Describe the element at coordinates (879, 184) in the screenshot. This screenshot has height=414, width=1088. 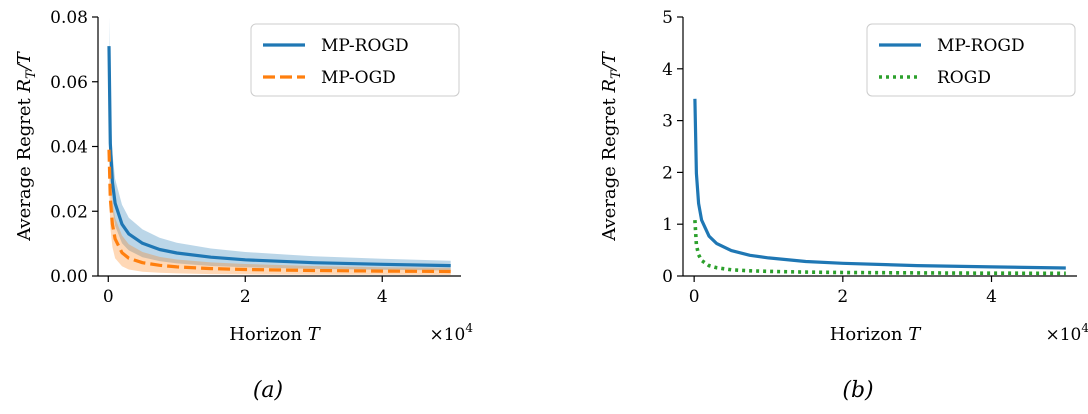
I see `series-line-mp-rogd` at that location.